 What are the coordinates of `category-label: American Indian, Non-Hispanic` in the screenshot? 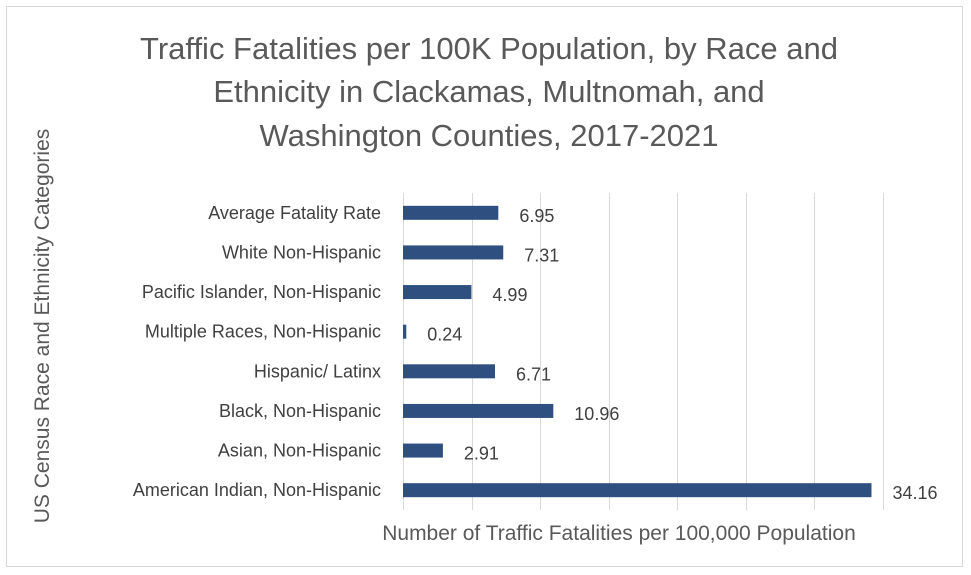 It's located at (257, 490).